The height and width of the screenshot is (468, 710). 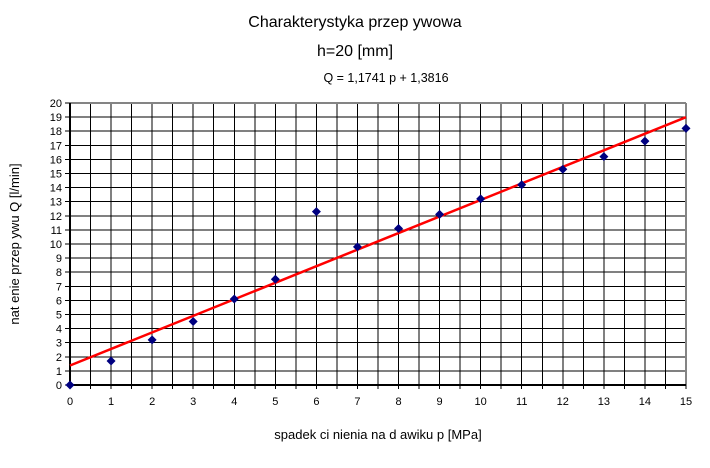 What do you see at coordinates (56, 146) in the screenshot?
I see `y-tick-label: 17` at bounding box center [56, 146].